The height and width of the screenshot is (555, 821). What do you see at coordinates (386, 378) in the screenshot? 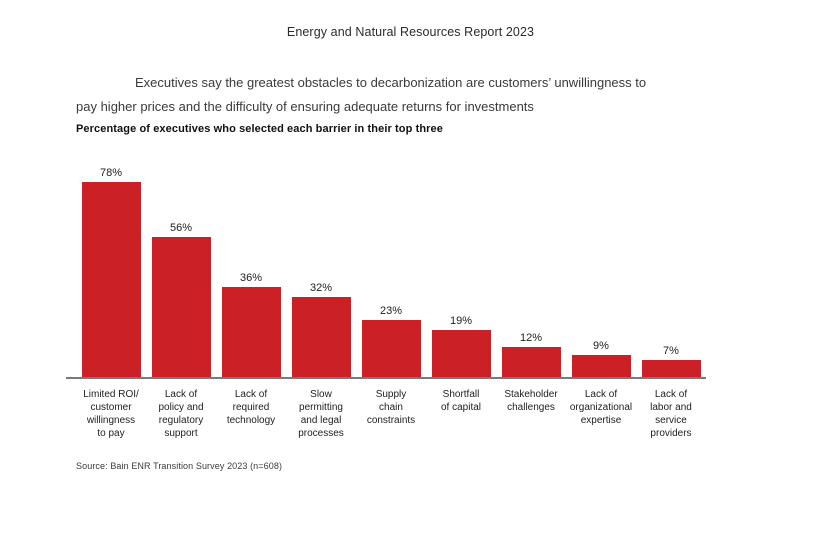
I see `x-axis-line` at bounding box center [386, 378].